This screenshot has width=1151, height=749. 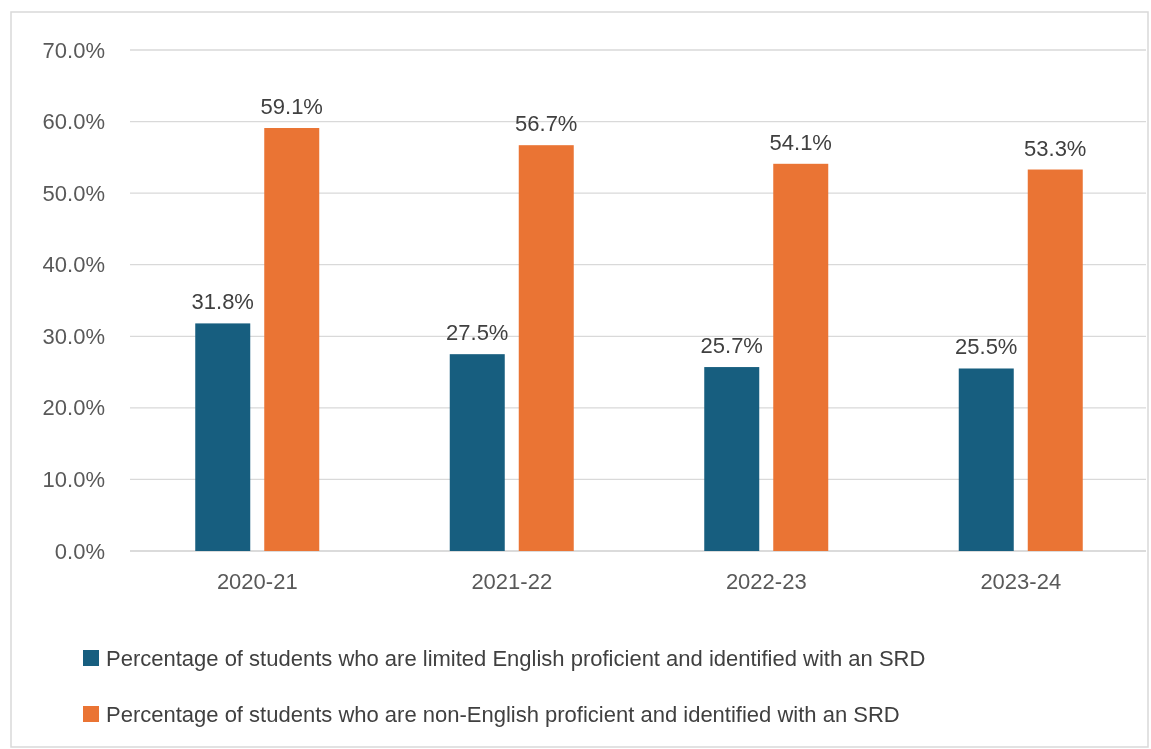 What do you see at coordinates (1055, 148) in the screenshot?
I see `data-label: 53.3%` at bounding box center [1055, 148].